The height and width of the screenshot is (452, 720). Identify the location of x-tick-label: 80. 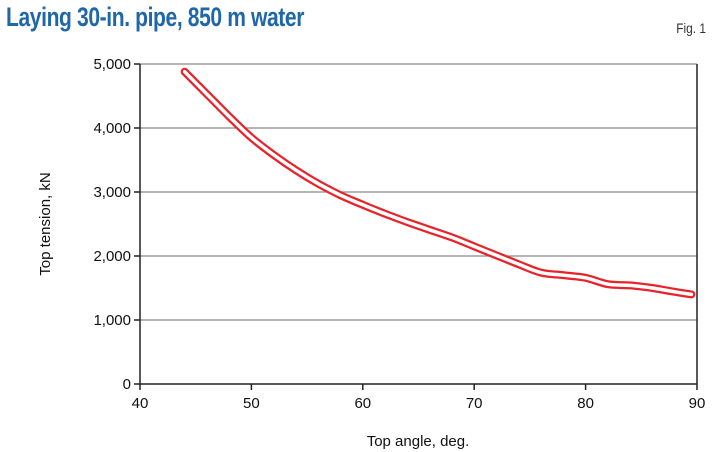
(585, 403).